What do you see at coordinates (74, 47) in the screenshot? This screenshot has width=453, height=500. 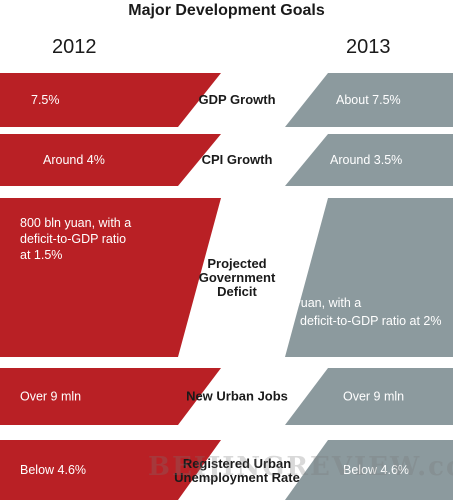 I see `year-left-label: 2012` at bounding box center [74, 47].